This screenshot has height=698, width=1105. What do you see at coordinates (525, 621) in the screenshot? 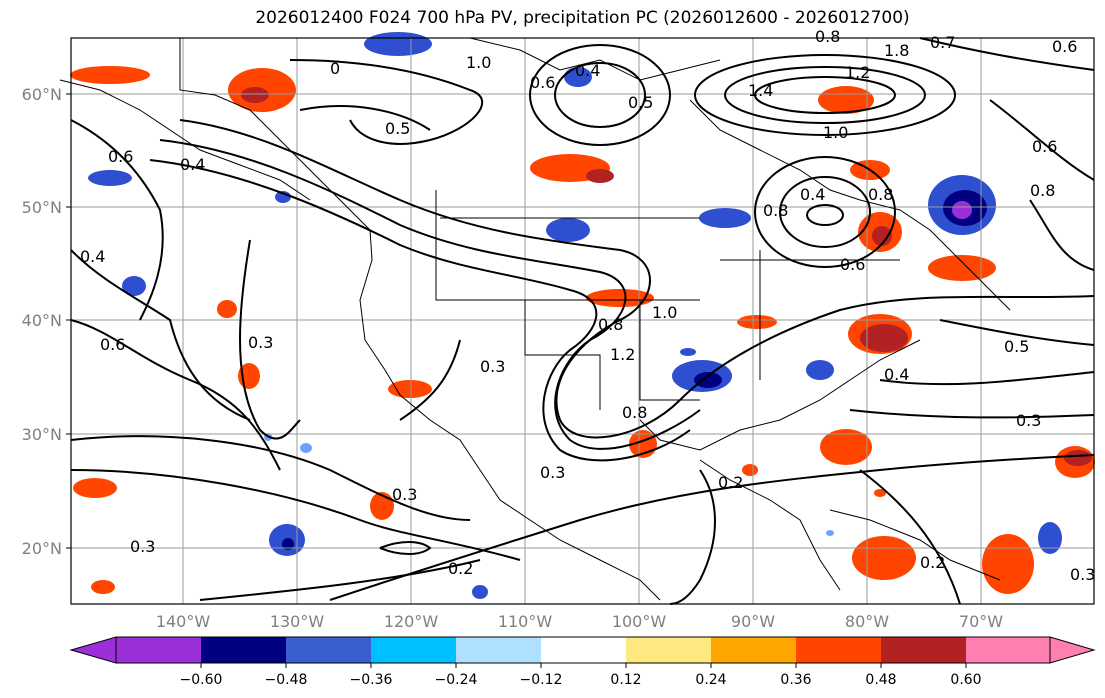
I see `lon-label-110w: 110°W` at bounding box center [525, 621].